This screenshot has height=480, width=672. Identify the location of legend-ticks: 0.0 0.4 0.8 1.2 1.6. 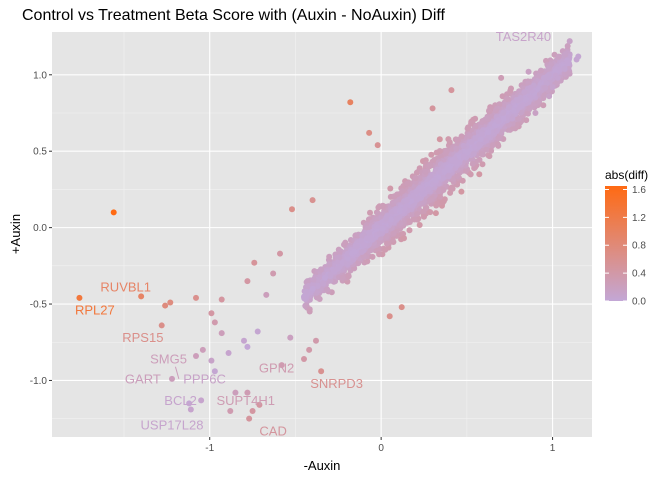
(625, 246).